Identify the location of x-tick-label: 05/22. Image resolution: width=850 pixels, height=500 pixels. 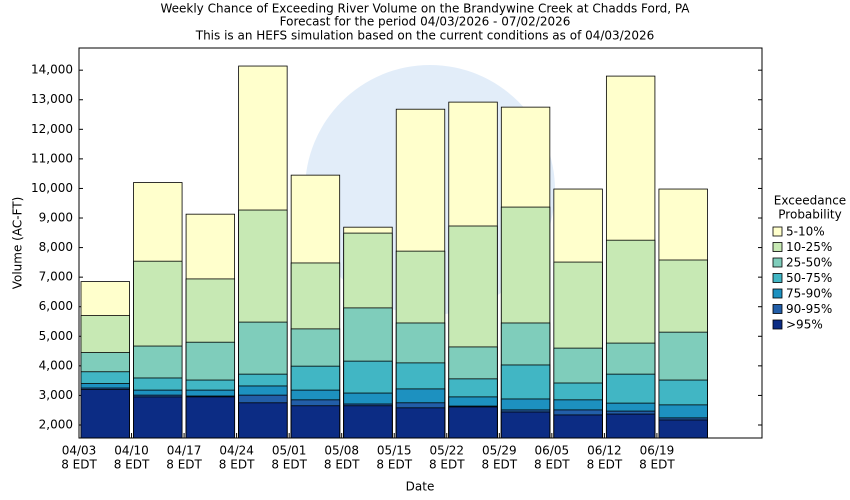
(446, 451).